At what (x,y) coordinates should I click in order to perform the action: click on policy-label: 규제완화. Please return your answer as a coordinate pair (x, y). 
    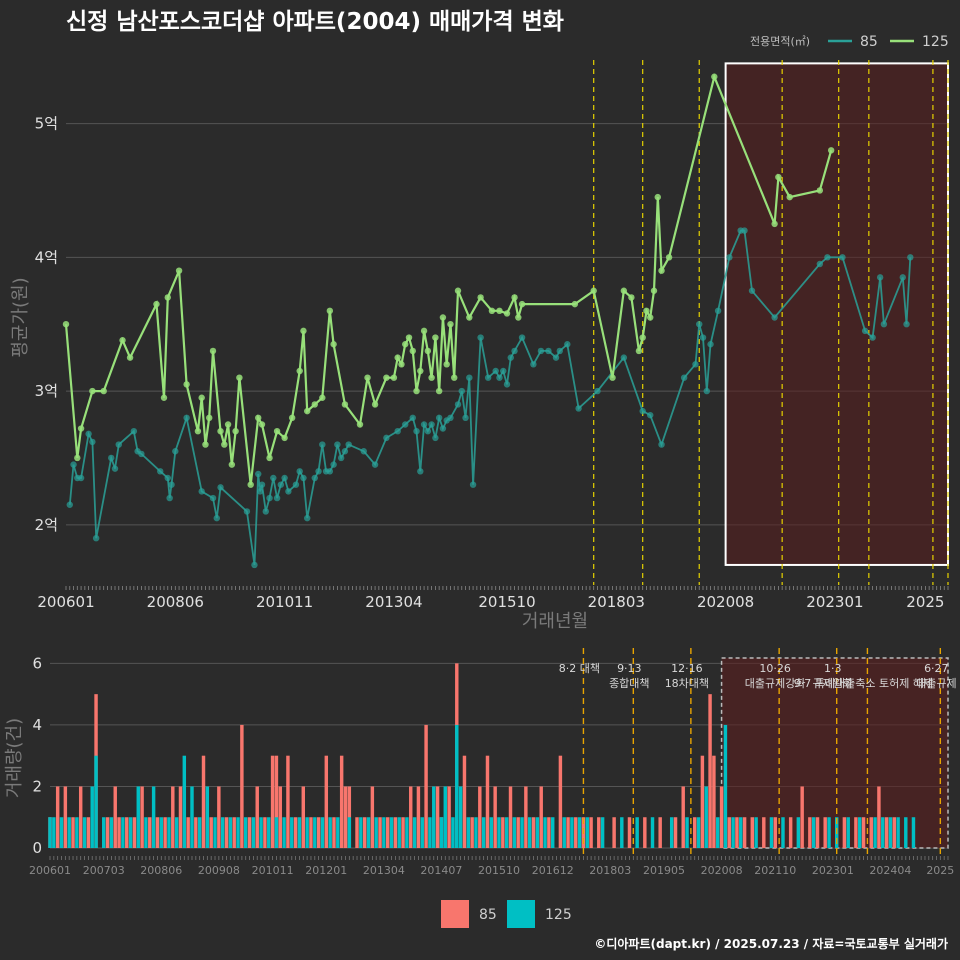
    Looking at the image, I should click on (832, 683).